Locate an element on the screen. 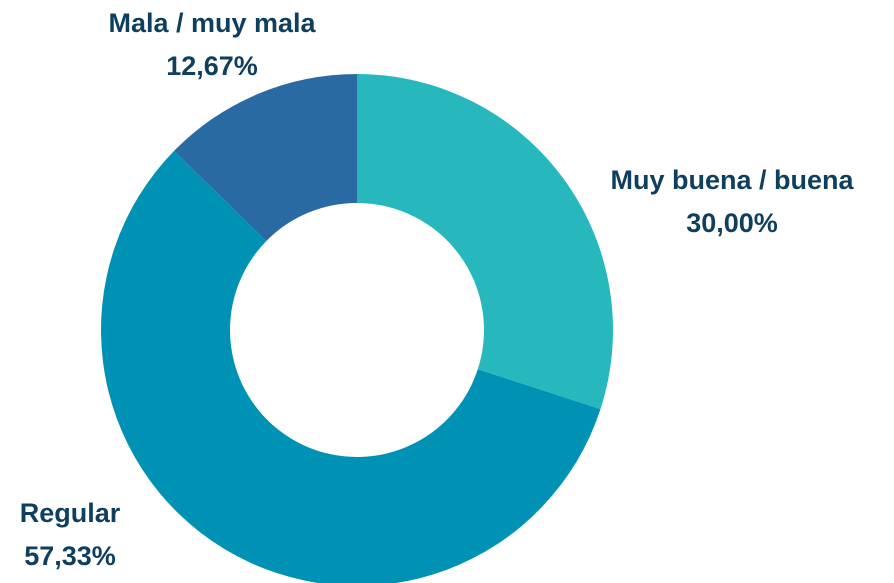  slice-value-label: 57,33% is located at coordinates (70, 556).